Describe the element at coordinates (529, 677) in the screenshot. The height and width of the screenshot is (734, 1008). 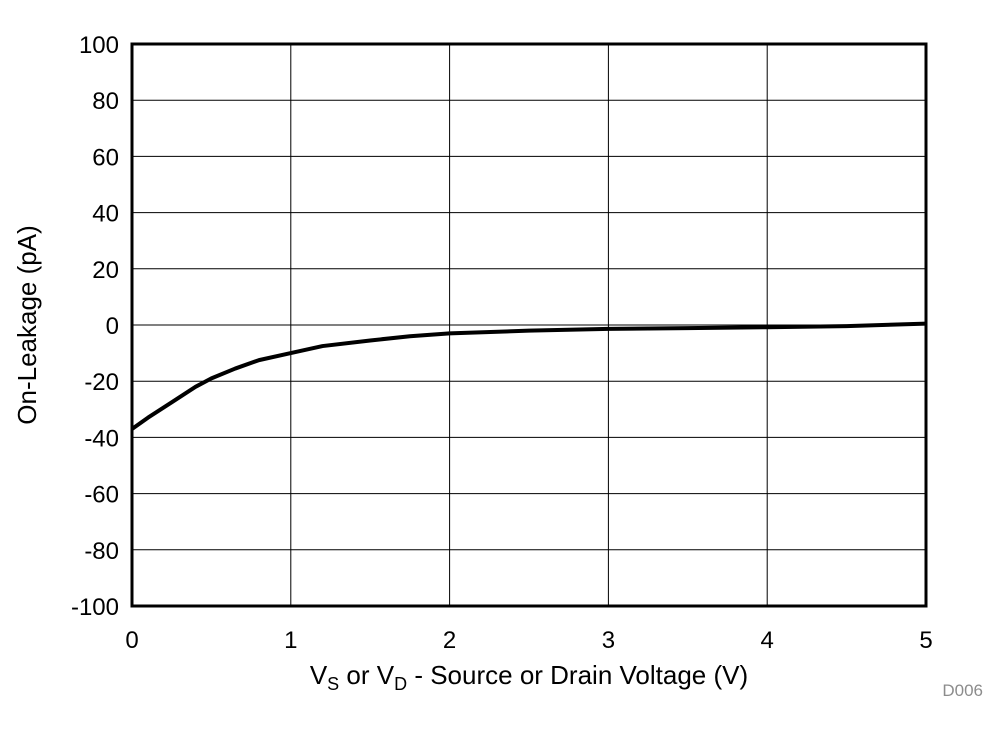
I see `x-axis-label: VS or VD - Source or Drain Voltage (V)` at that location.